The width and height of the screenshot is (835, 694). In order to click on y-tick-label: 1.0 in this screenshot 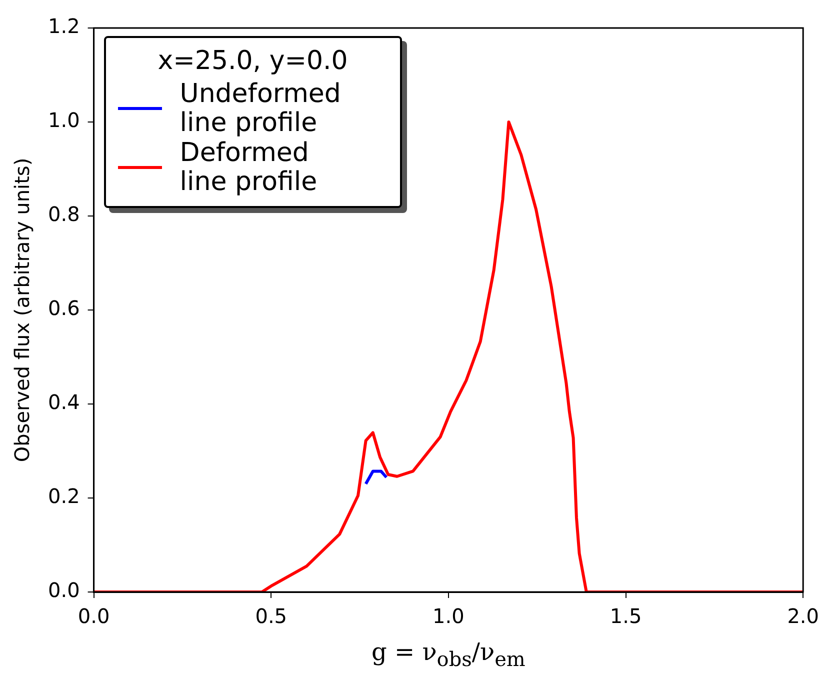, I will do `click(64, 120)`.